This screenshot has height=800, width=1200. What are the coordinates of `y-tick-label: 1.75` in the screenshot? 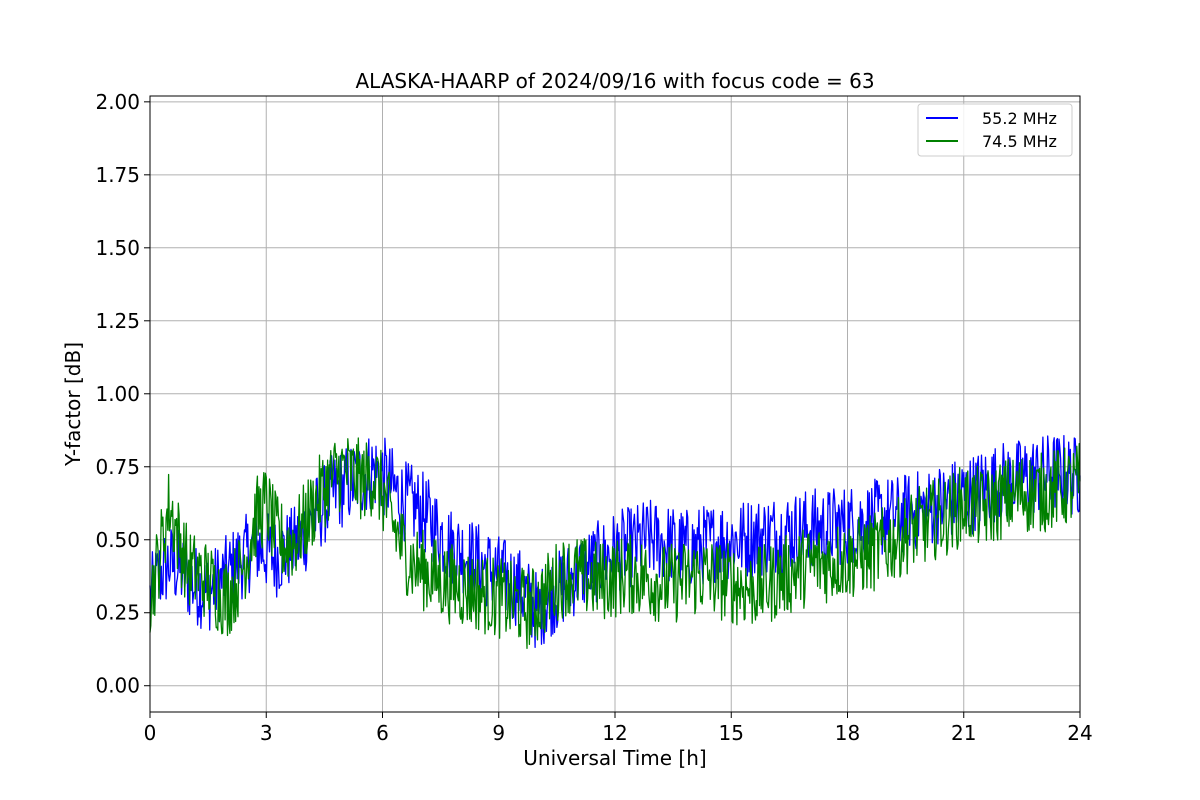 It's located at (117, 175).